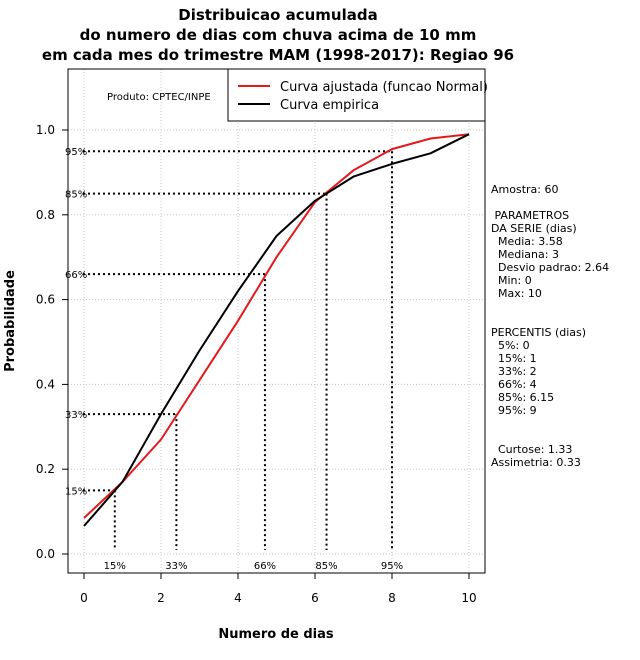  Describe the element at coordinates (76, 195) in the screenshot. I see `percentile-label-left: 85%` at that location.